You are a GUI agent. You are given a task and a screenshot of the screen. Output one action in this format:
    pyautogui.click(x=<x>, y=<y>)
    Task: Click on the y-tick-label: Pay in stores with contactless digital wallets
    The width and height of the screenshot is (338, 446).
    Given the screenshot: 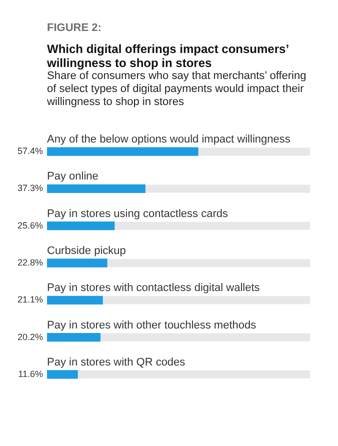 What is the action you would take?
    pyautogui.click(x=153, y=288)
    